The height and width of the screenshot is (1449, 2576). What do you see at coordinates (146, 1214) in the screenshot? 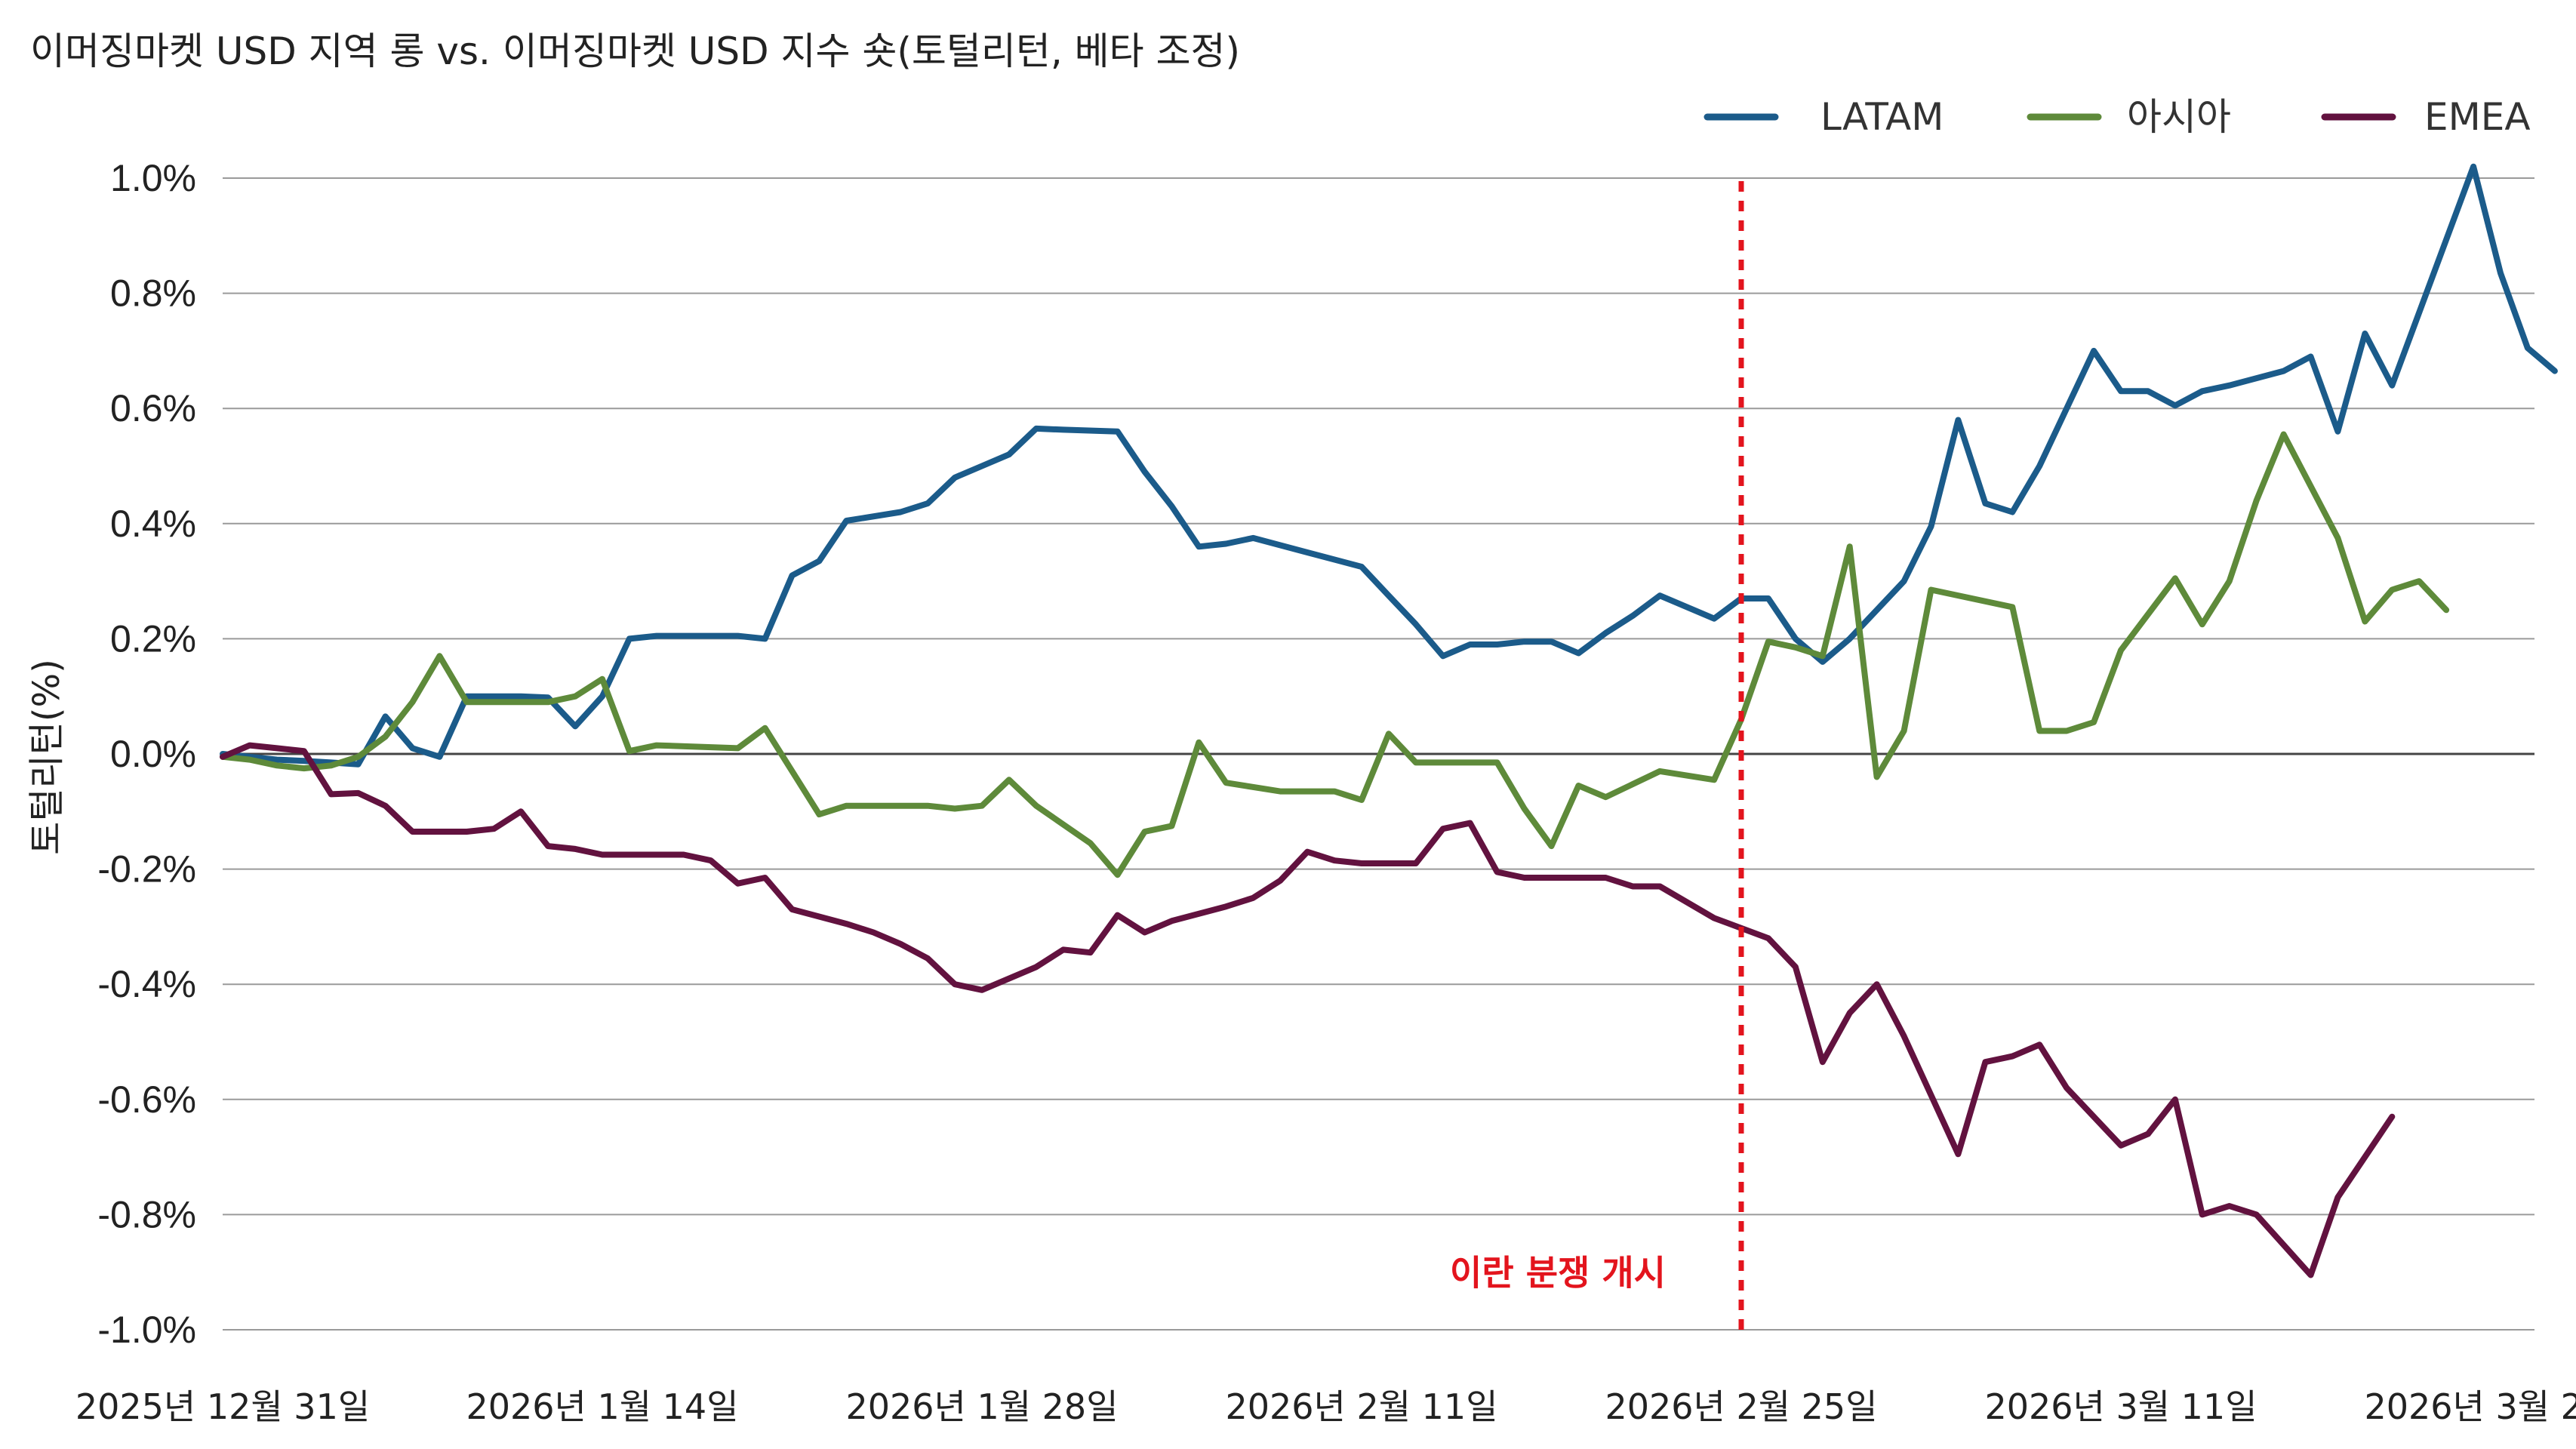
I see `y-tick-label: -0.8%` at bounding box center [146, 1214].